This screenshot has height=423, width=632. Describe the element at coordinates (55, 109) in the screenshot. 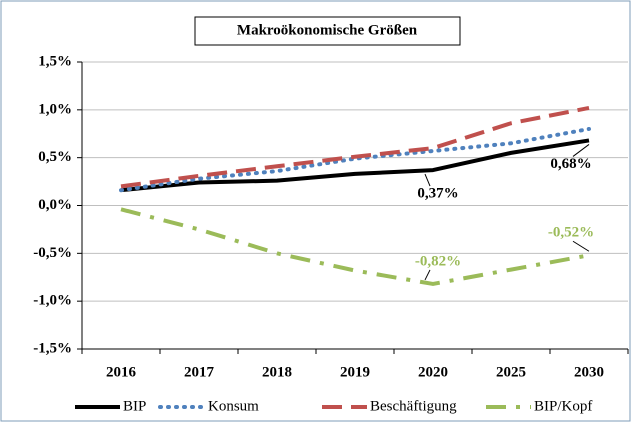

I see `y-tick-label: 1,0%` at that location.